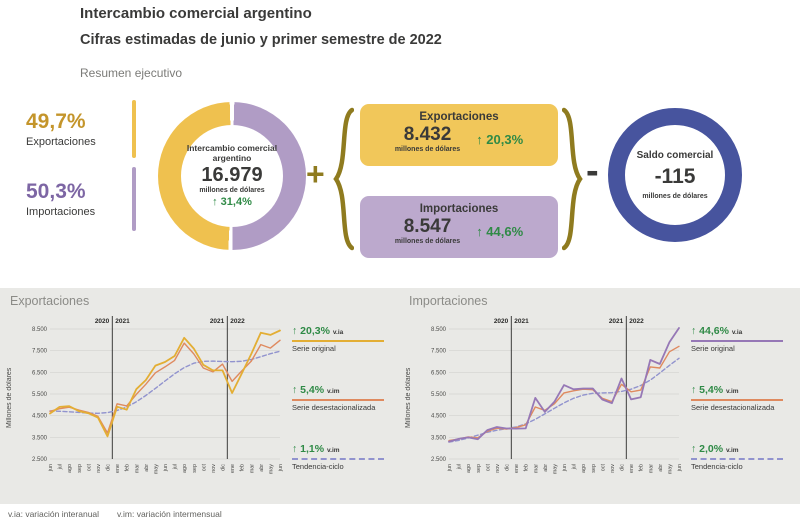 The image size is (800, 525). What do you see at coordinates (196, 13) in the screenshot?
I see `page-title: Intercambio comercial argentino` at bounding box center [196, 13].